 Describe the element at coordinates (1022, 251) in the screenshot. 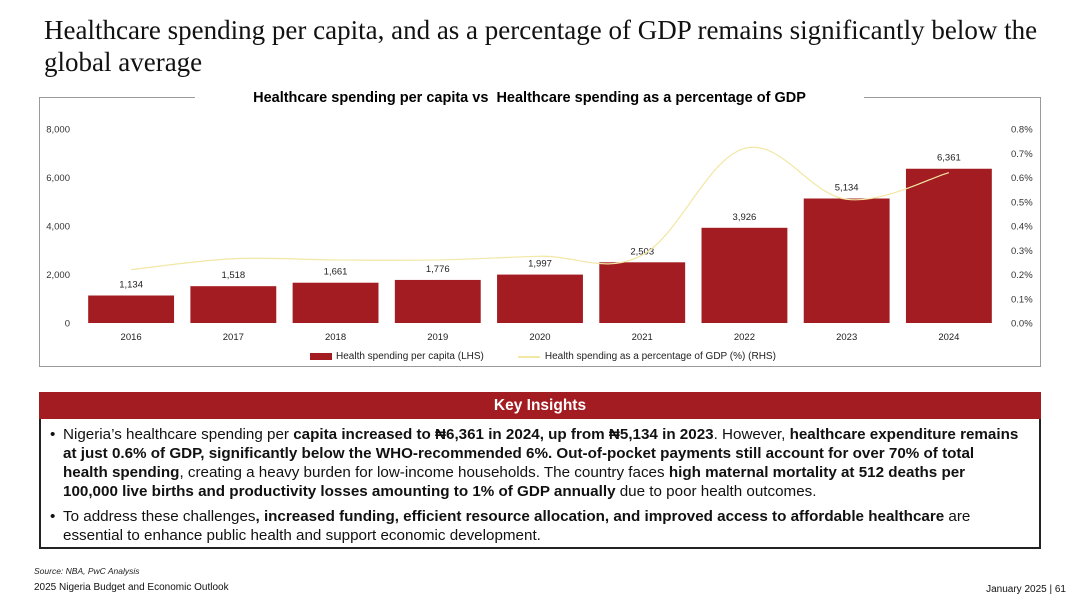

I see `right-axis-tick-label: 0.3%` at that location.